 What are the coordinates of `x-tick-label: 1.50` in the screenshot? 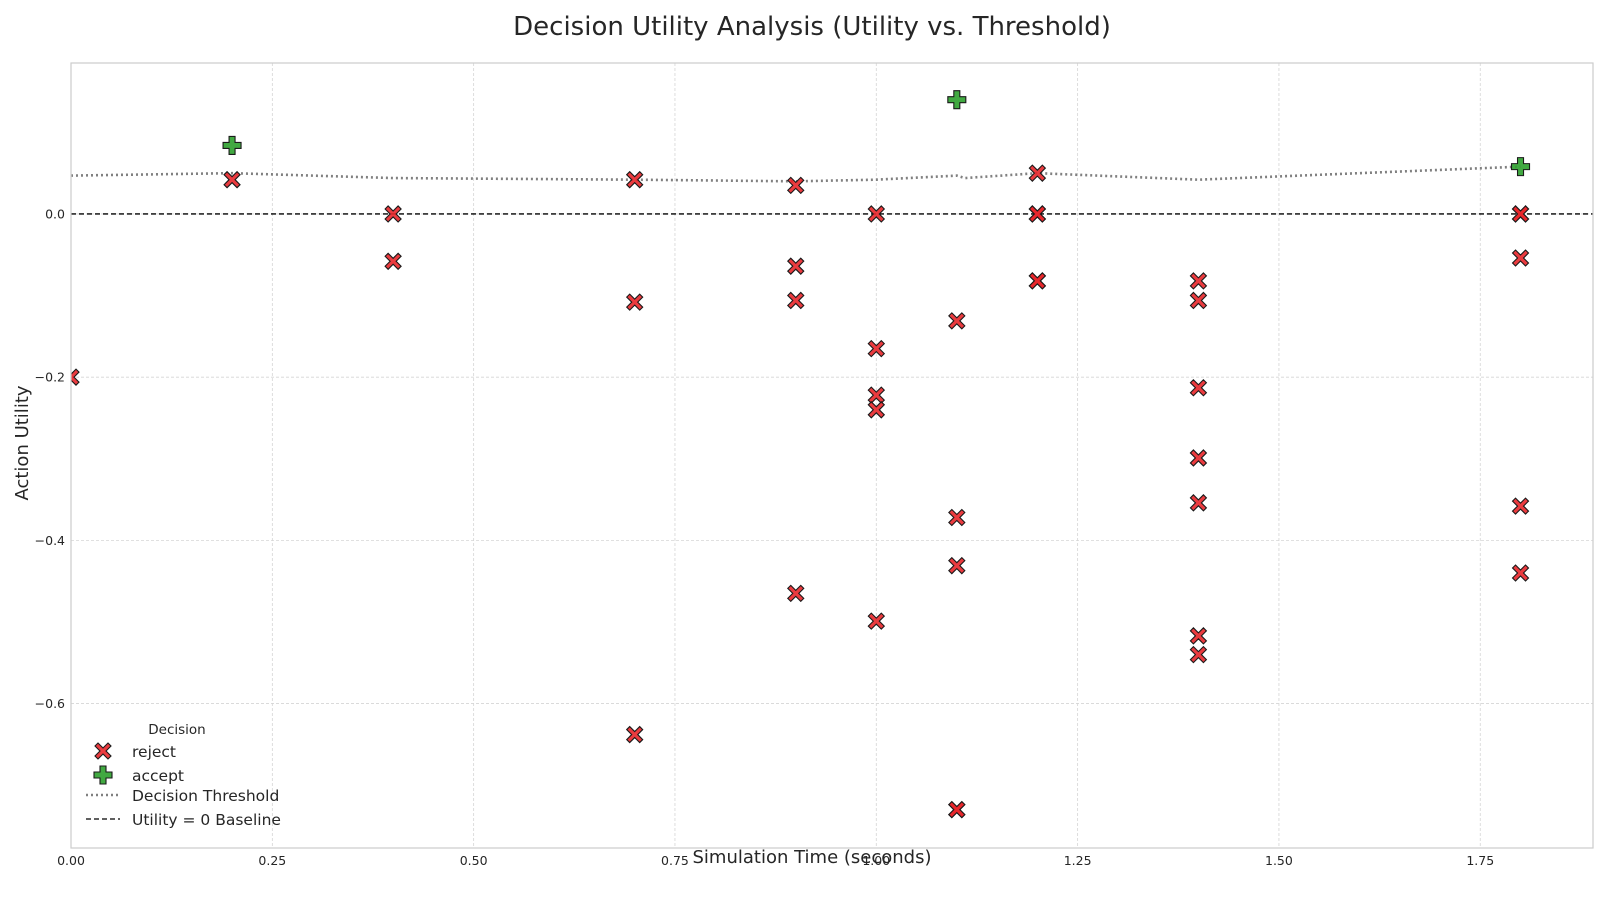 It's located at (1279, 860).